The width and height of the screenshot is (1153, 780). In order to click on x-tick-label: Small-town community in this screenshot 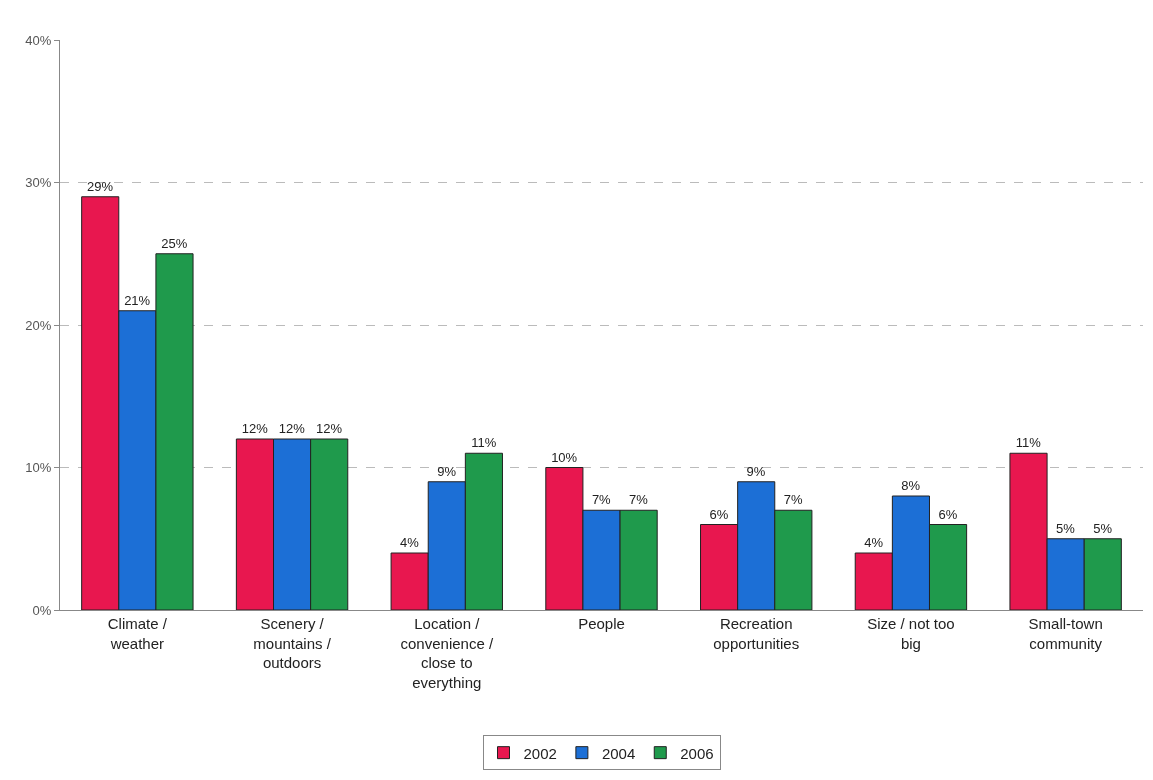, I will do `click(1065, 633)`.